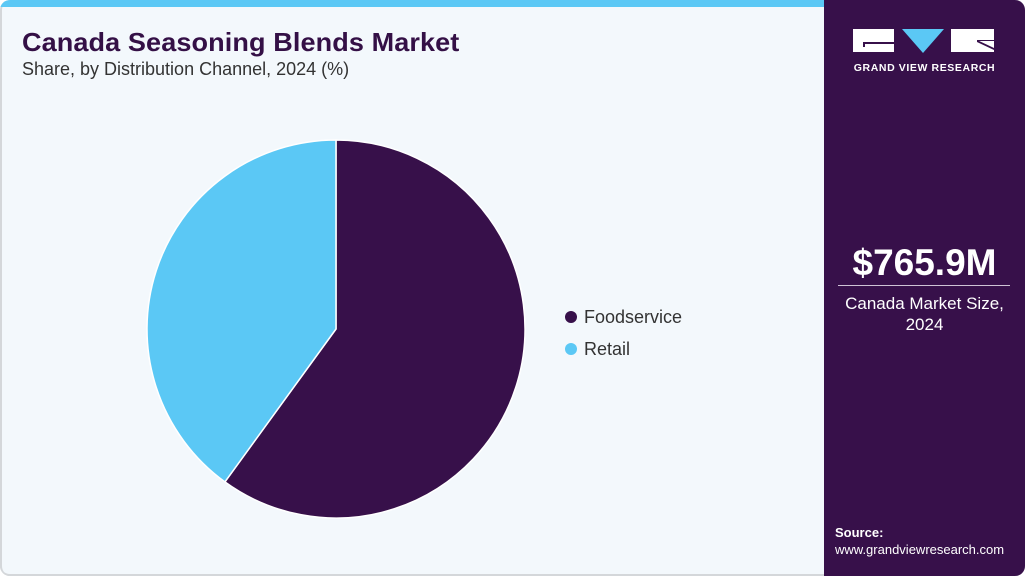  What do you see at coordinates (924, 314) in the screenshot?
I see `market-size-caption: Canada Market Size, 2024` at bounding box center [924, 314].